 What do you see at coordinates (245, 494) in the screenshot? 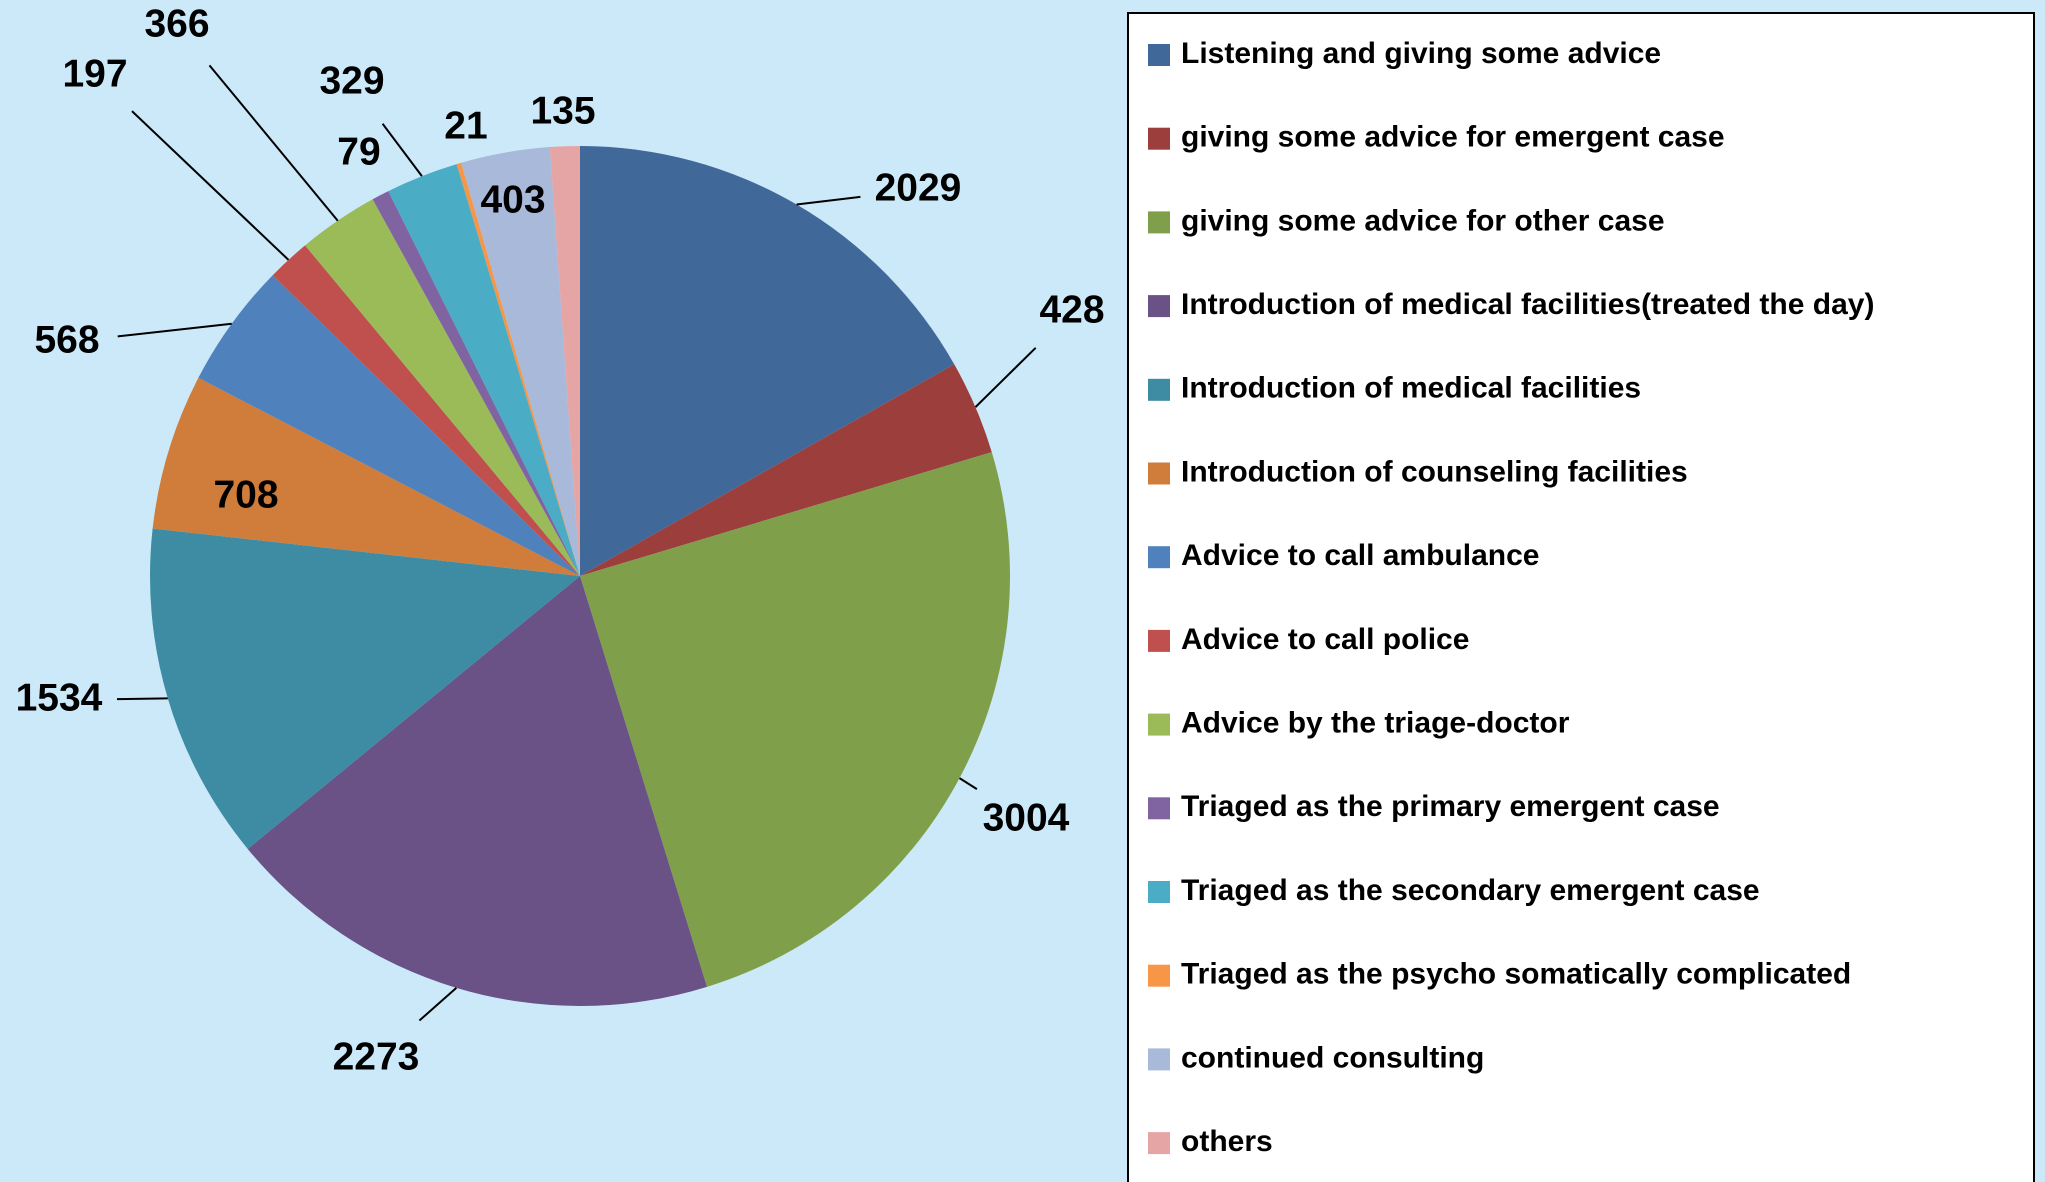
I see `data-label: 708` at bounding box center [245, 494].